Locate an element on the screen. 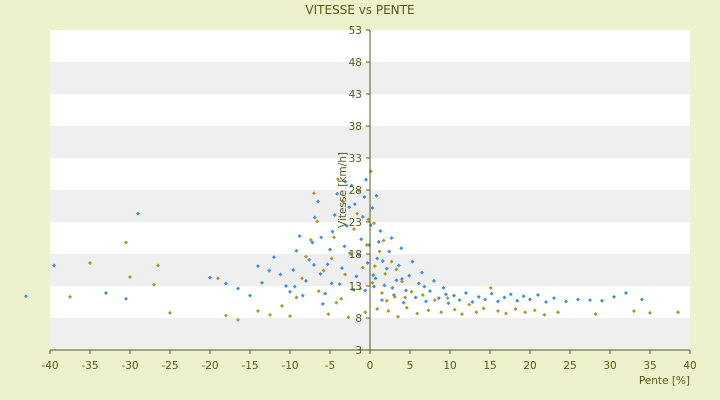 Image resolution: width=720 pixels, height=400 pixels. x-tick-label: 0 is located at coordinates (370, 366).